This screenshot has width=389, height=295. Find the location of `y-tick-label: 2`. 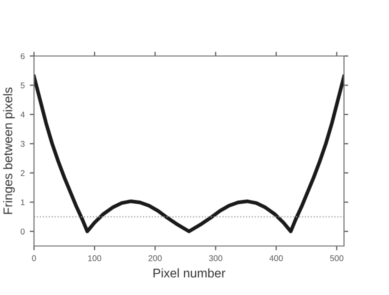

y-tick-label: 2 is located at coordinates (22, 173).